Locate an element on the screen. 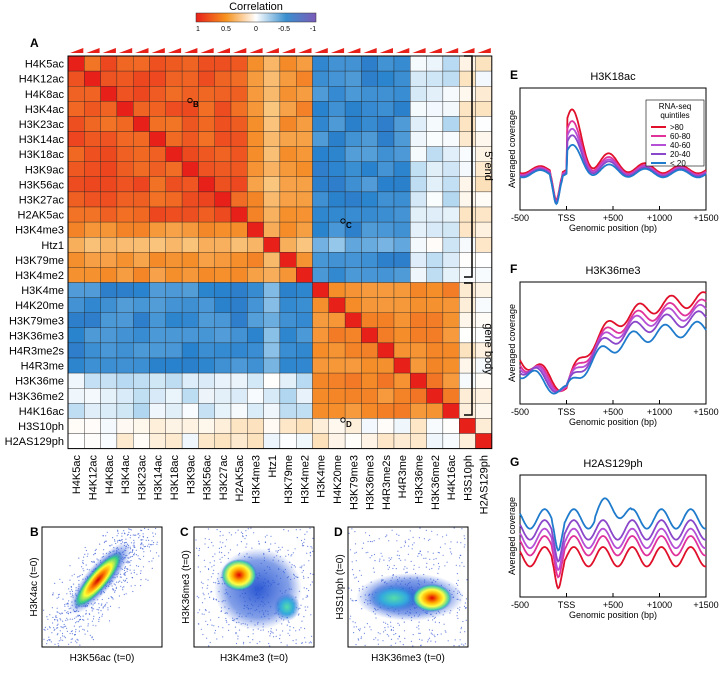 This screenshot has width=719, height=679. heatmap-row-label: H2AK5ac is located at coordinates (41, 216).